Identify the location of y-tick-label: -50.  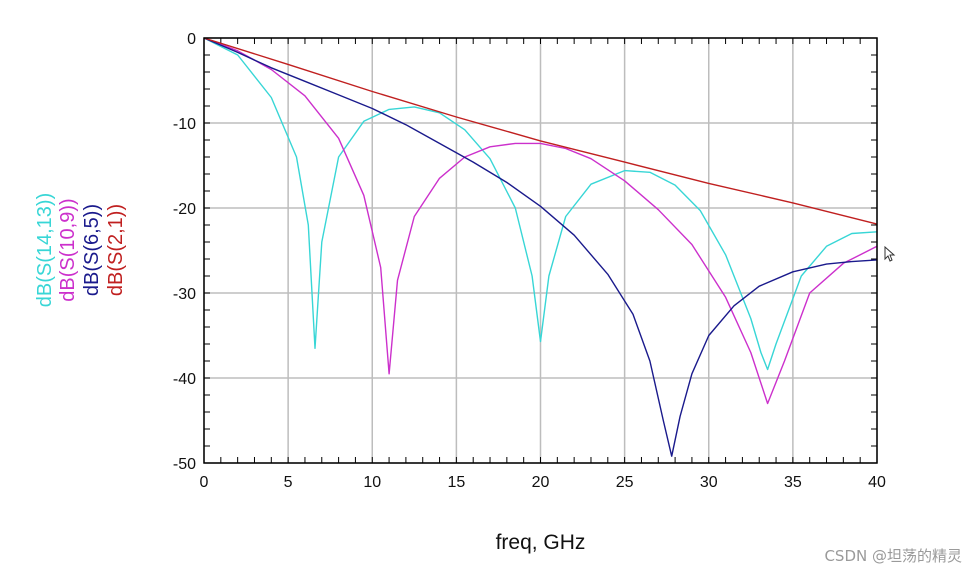
(184, 464).